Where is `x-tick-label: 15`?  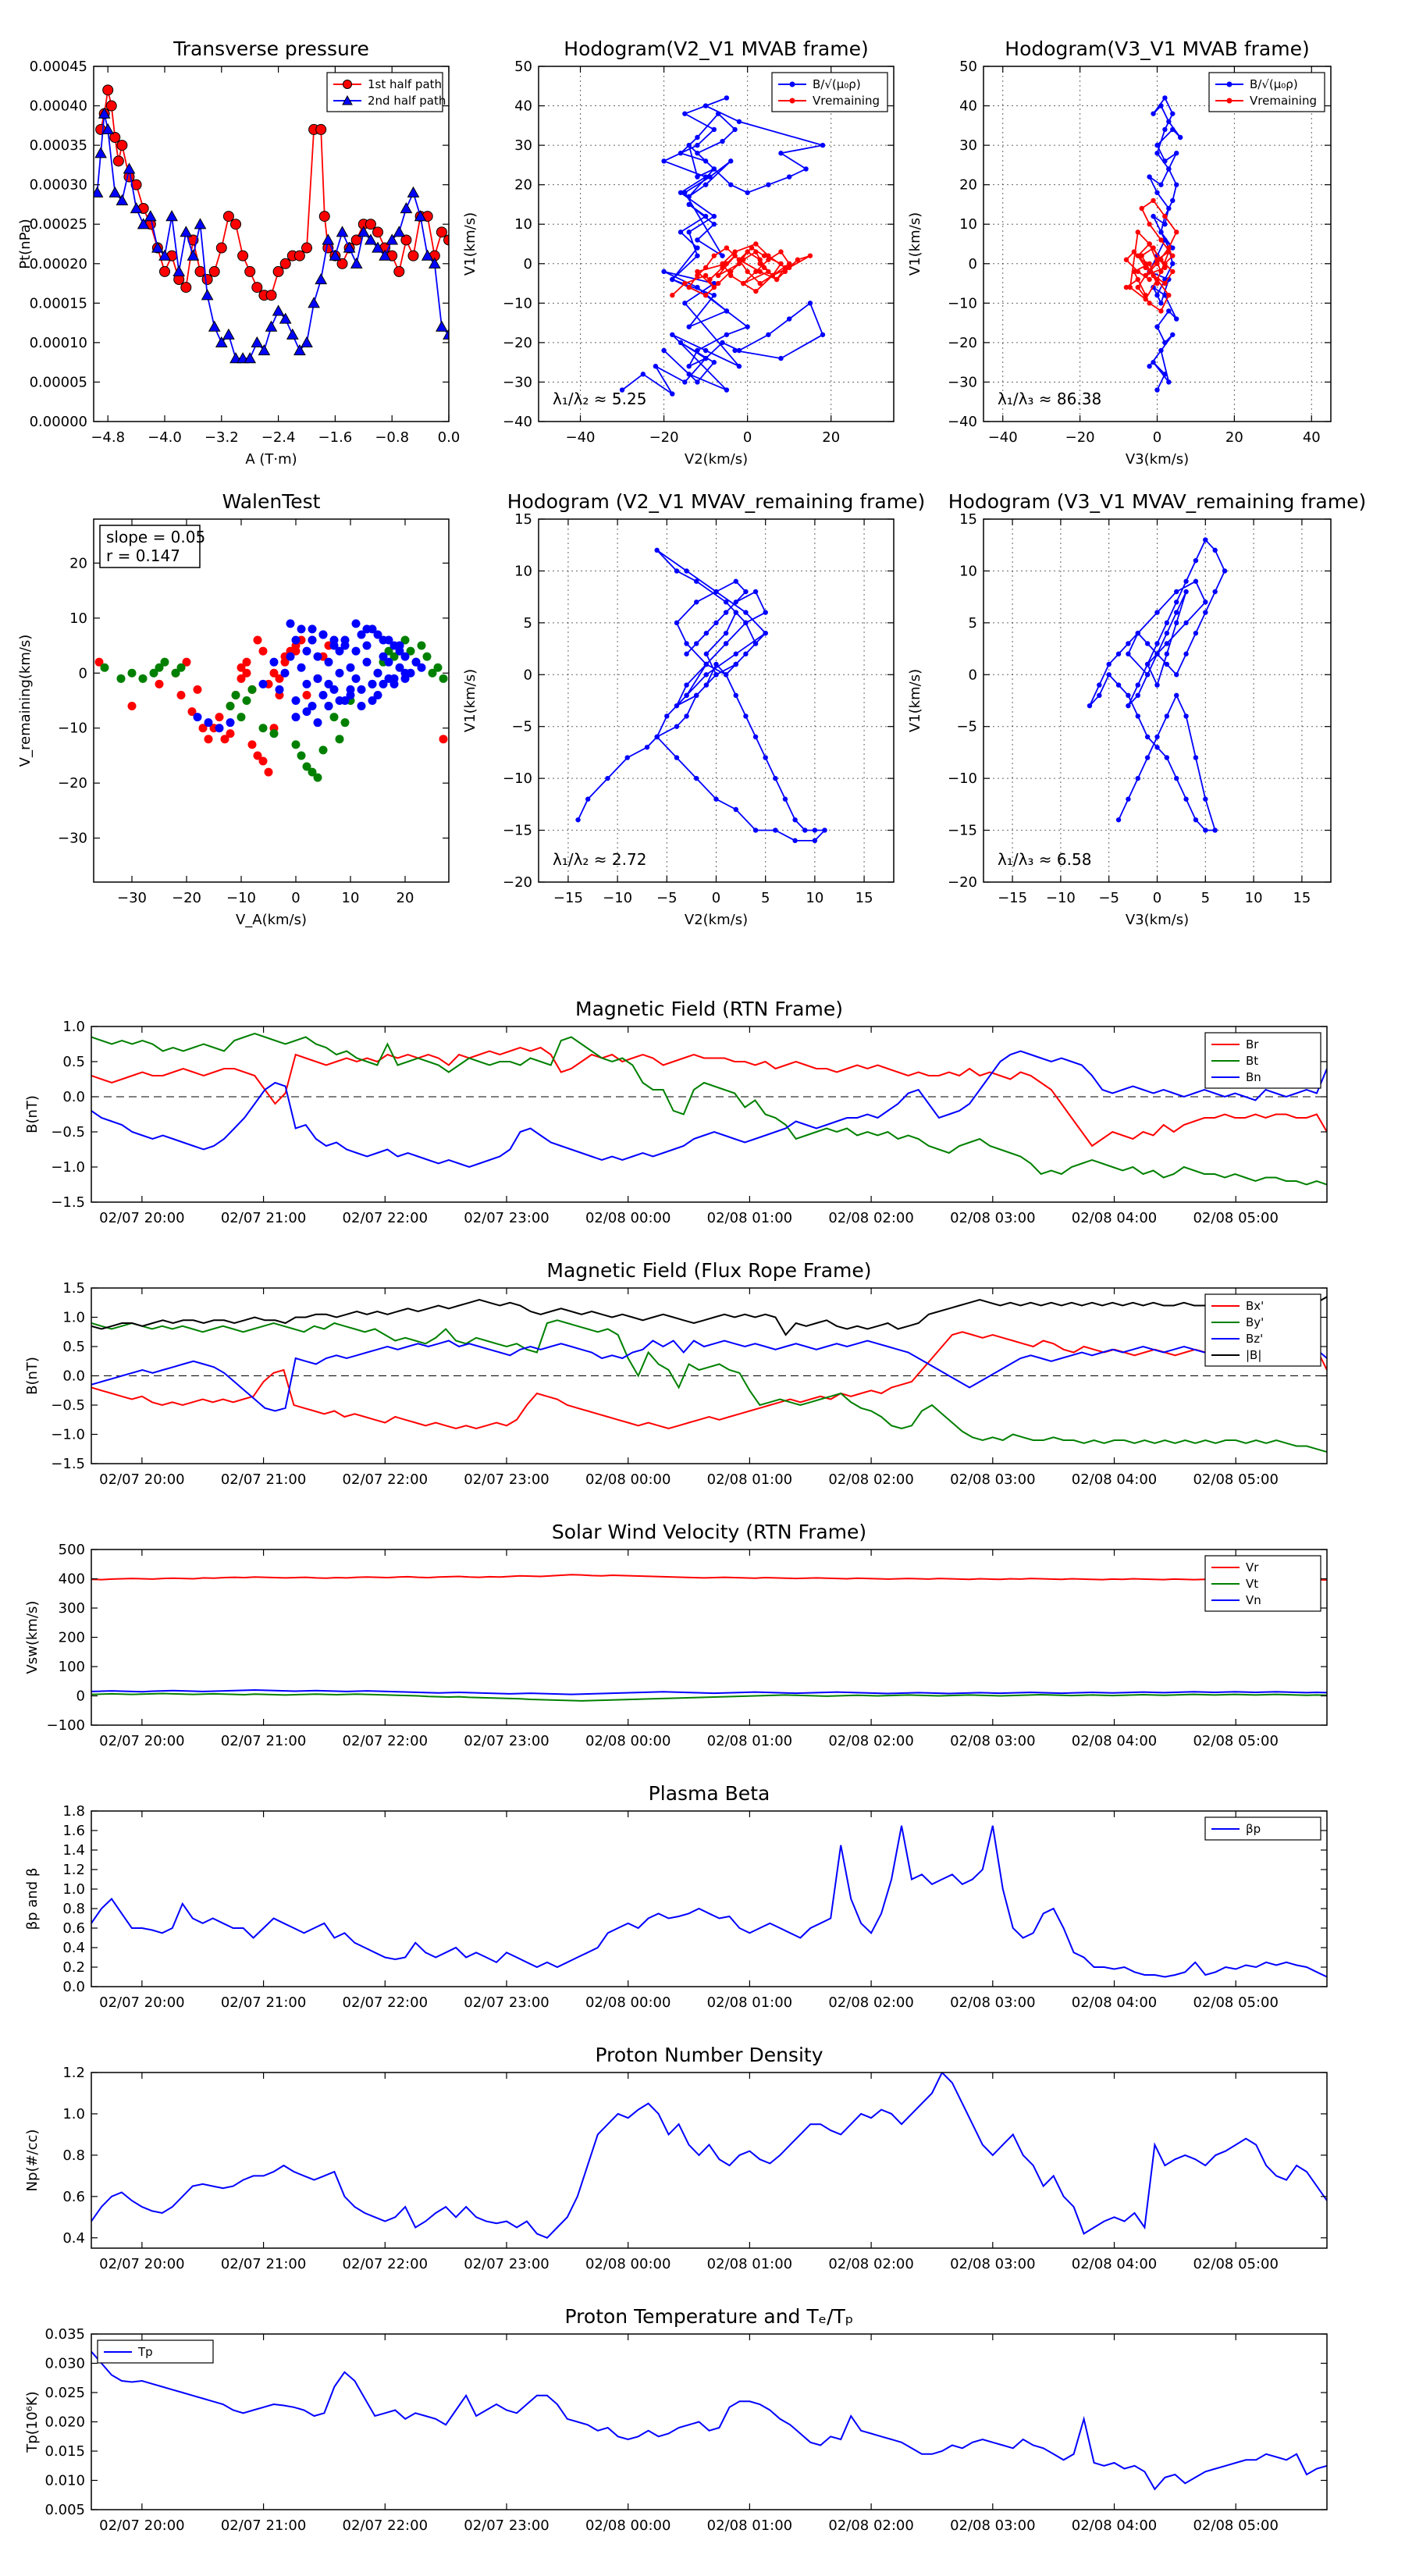
x-tick-label: 15 is located at coordinates (864, 898).